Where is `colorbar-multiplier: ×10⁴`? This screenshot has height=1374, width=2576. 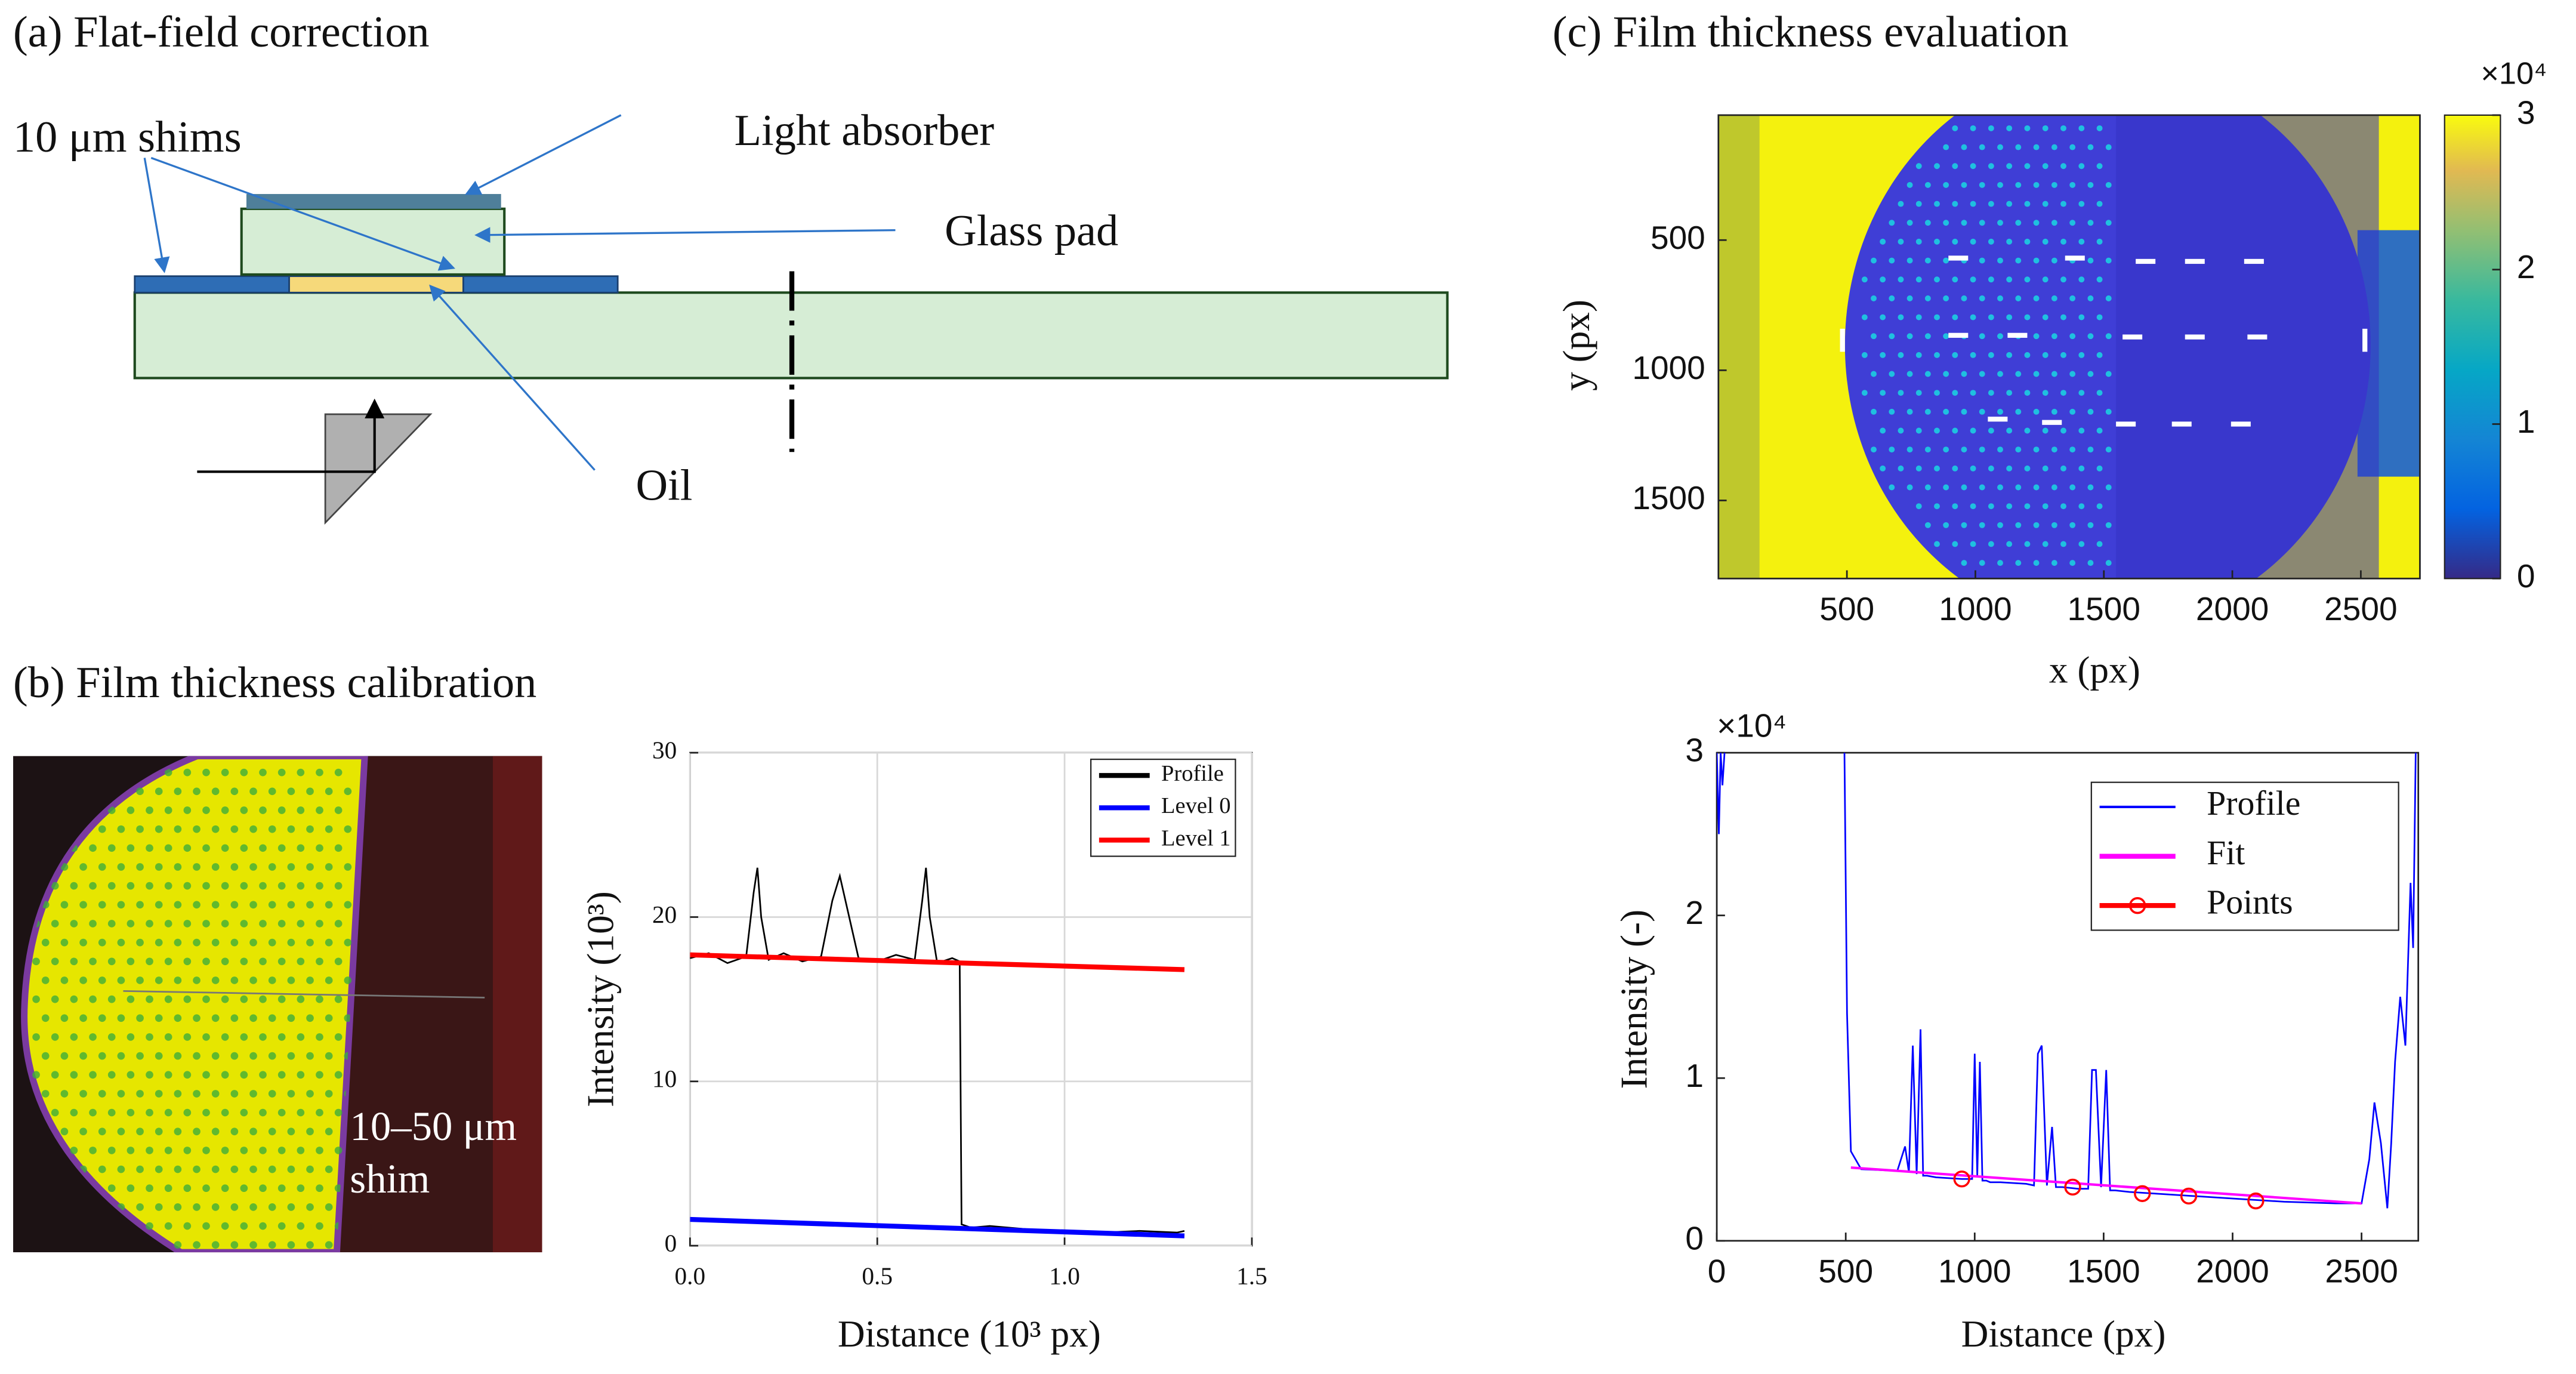 colorbar-multiplier: ×10⁴ is located at coordinates (2514, 74).